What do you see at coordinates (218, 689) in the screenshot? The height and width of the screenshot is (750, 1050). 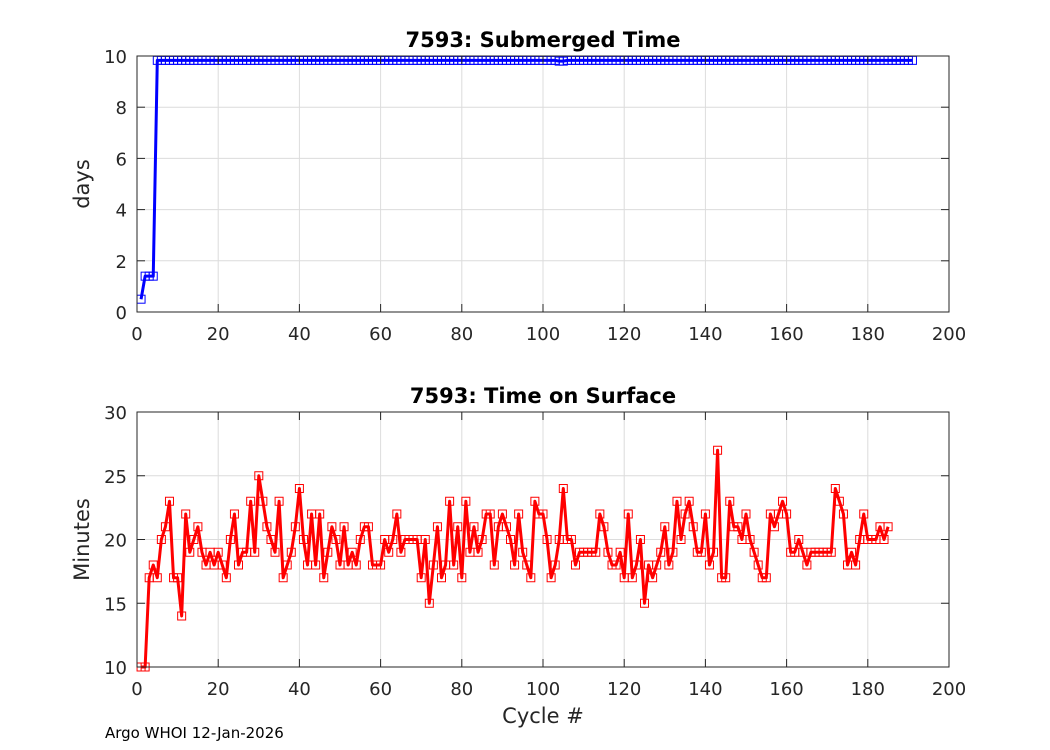 I see `x-tick-label: 20` at bounding box center [218, 689].